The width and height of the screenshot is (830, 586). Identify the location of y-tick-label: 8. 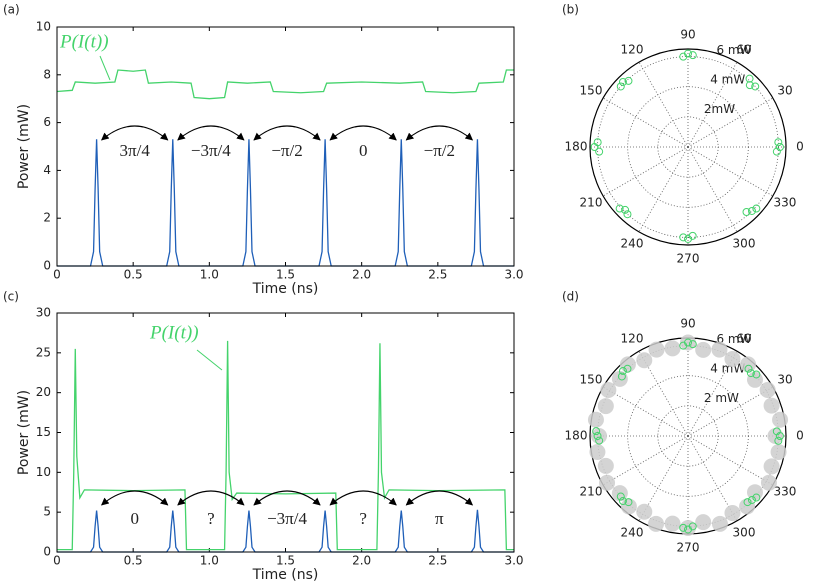
(47, 74).